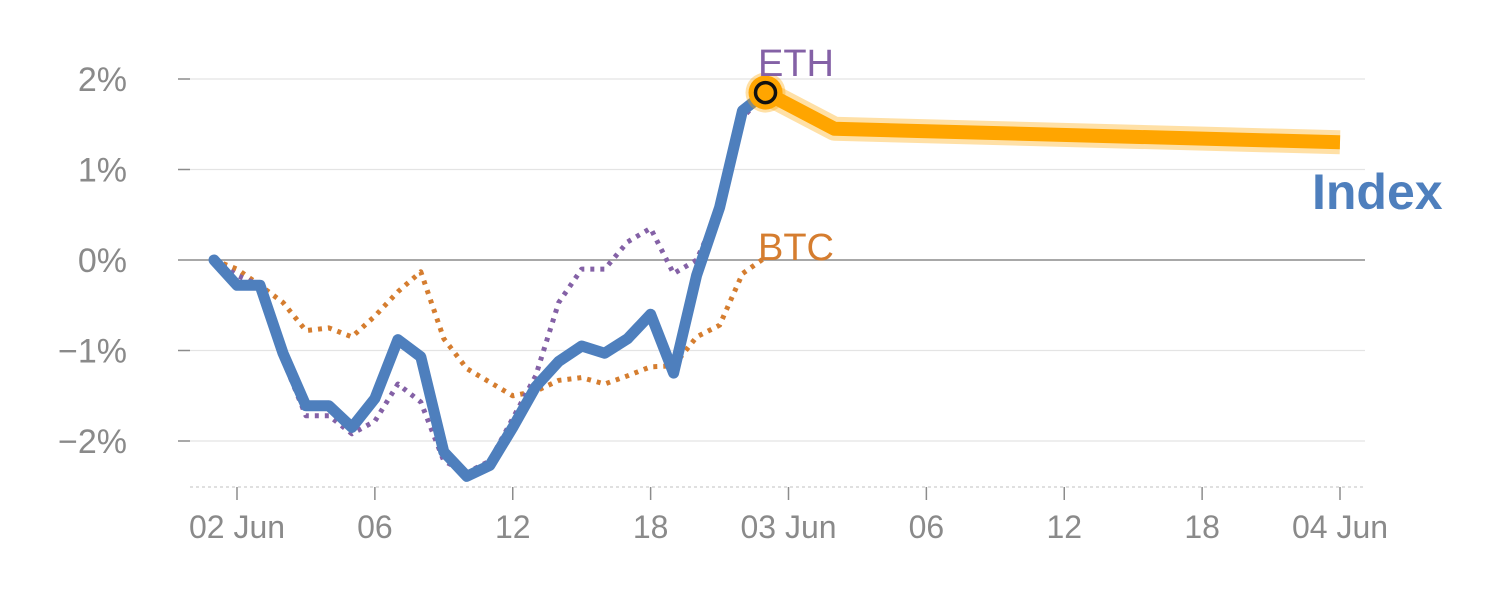 The height and width of the screenshot is (600, 1500). Describe the element at coordinates (1051, 118) in the screenshot. I see `projection-line` at that location.